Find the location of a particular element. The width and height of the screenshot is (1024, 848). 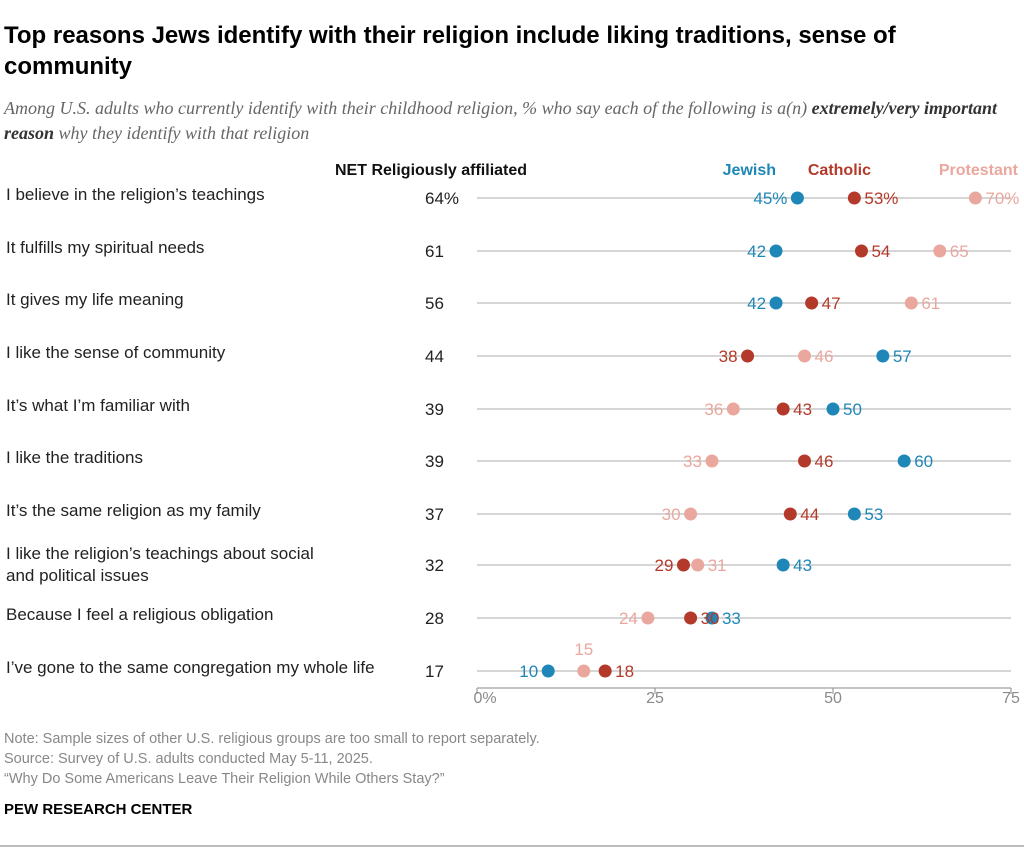

catholic-value-label: 38 is located at coordinates (728, 356).